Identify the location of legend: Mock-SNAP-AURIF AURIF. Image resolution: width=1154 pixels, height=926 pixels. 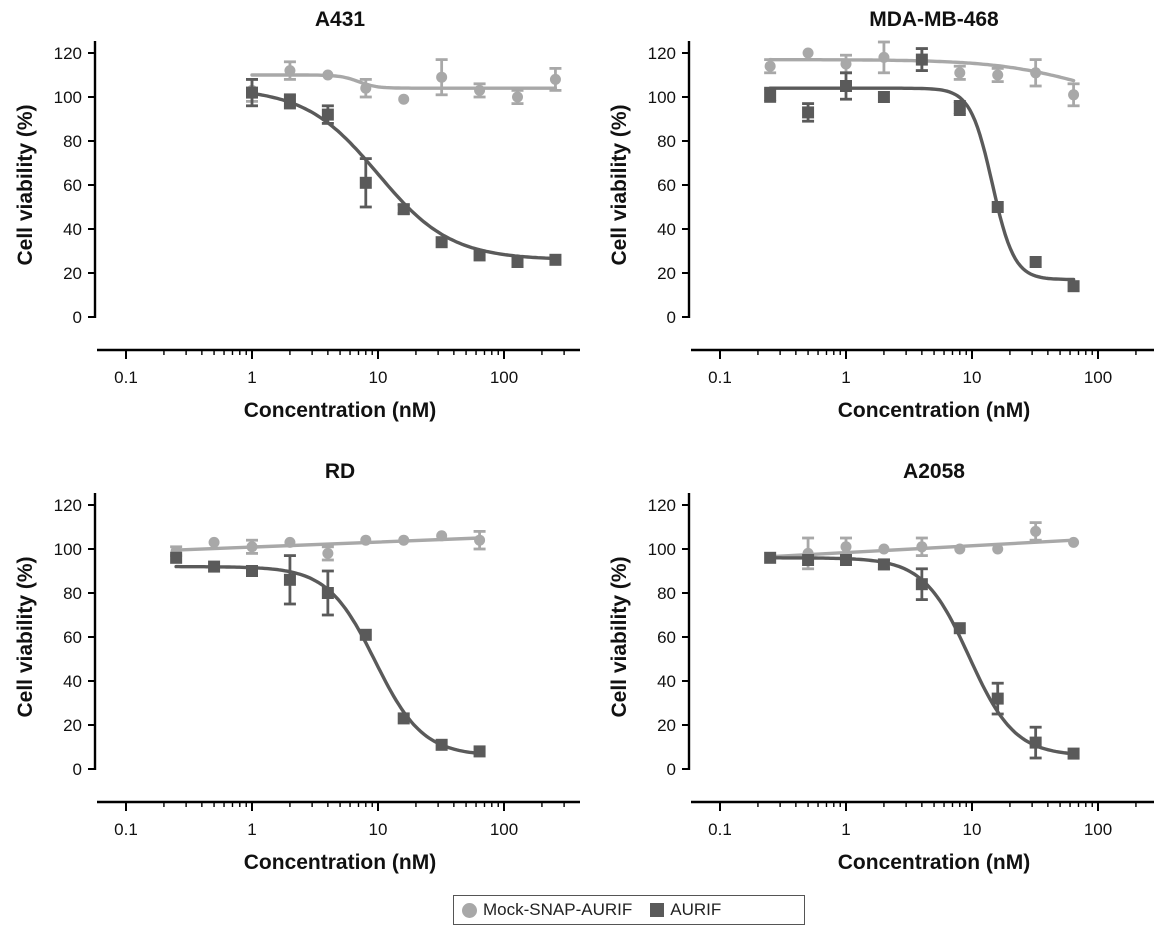
(629, 910).